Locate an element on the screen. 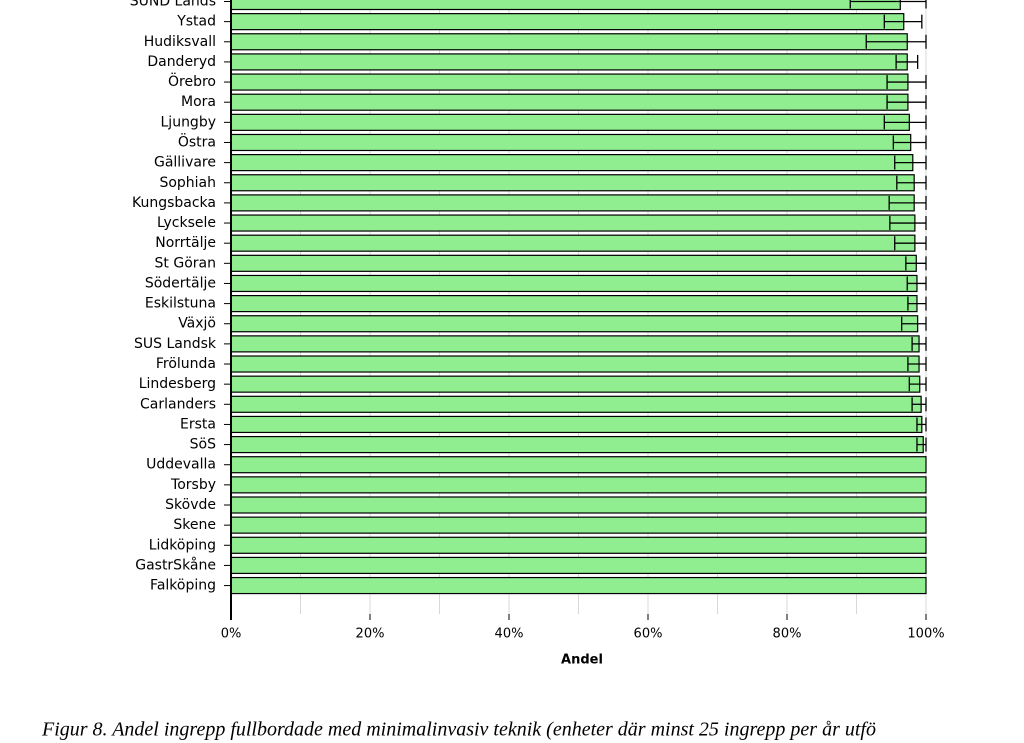  x-tick-label: 0% is located at coordinates (231, 634).